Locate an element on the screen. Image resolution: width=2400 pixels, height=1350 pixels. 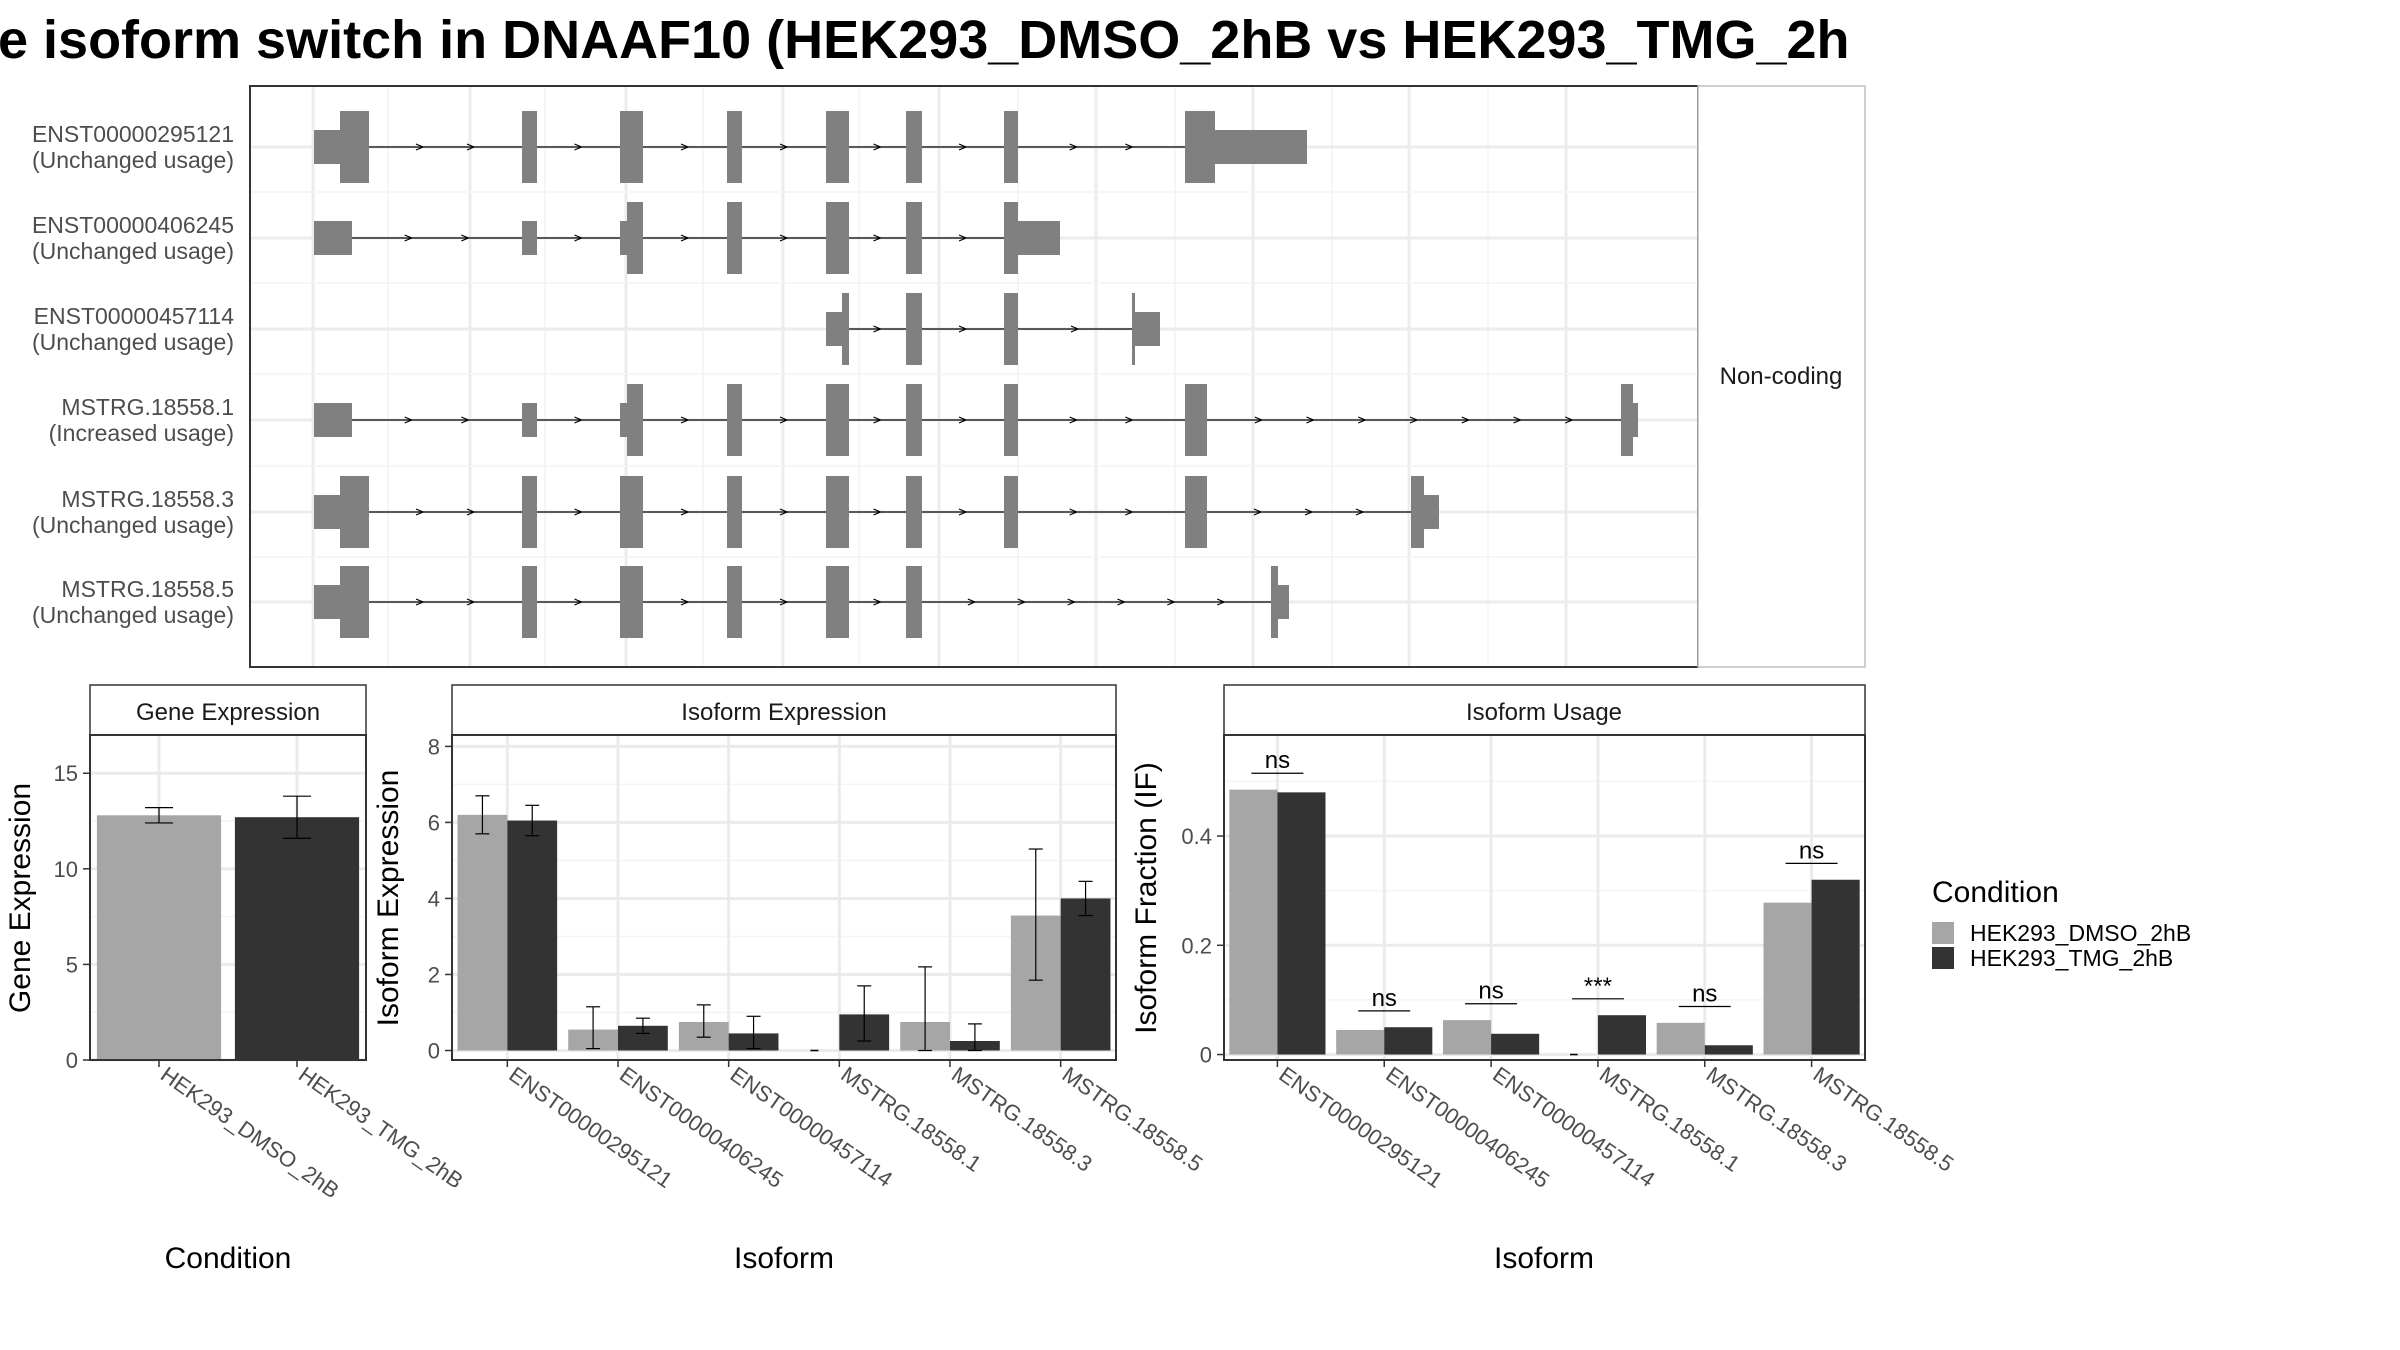
isoexp-bar is located at coordinates (482, 932).